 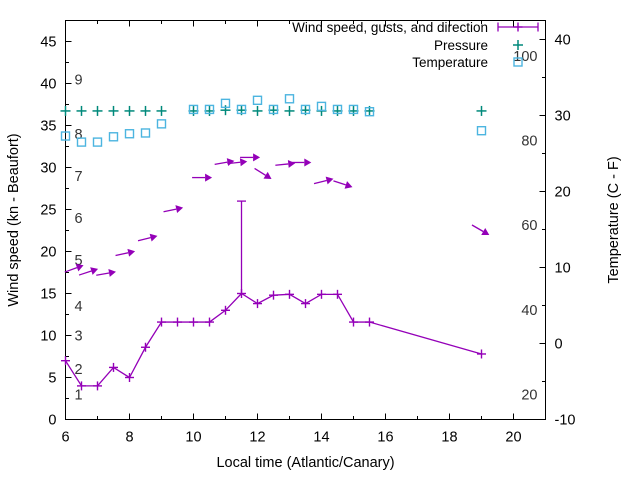 What do you see at coordinates (257, 438) in the screenshot?
I see `x-tick-label: 12` at bounding box center [257, 438].